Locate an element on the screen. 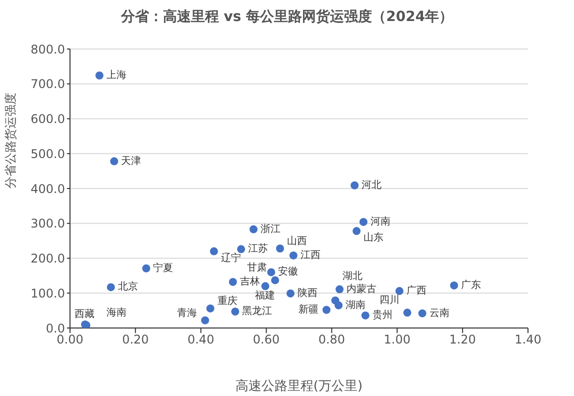 Image resolution: width=574 pixels, height=396 pixels. annotation: 重庆 is located at coordinates (227, 300).